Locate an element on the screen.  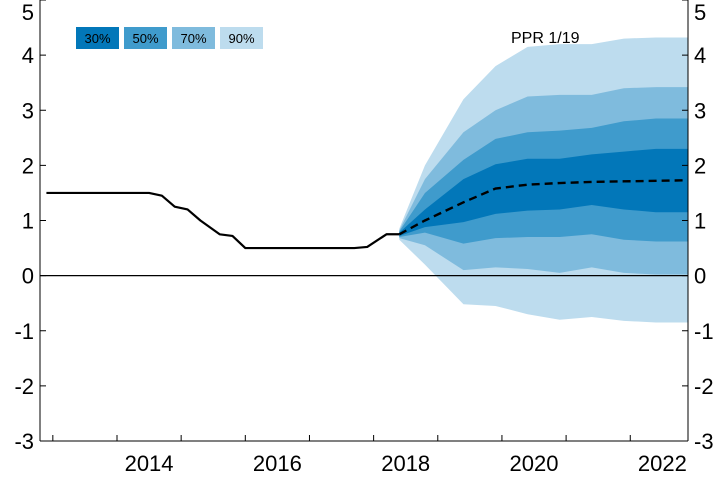
y-tick-label-right: 4 is located at coordinates (700, 55).